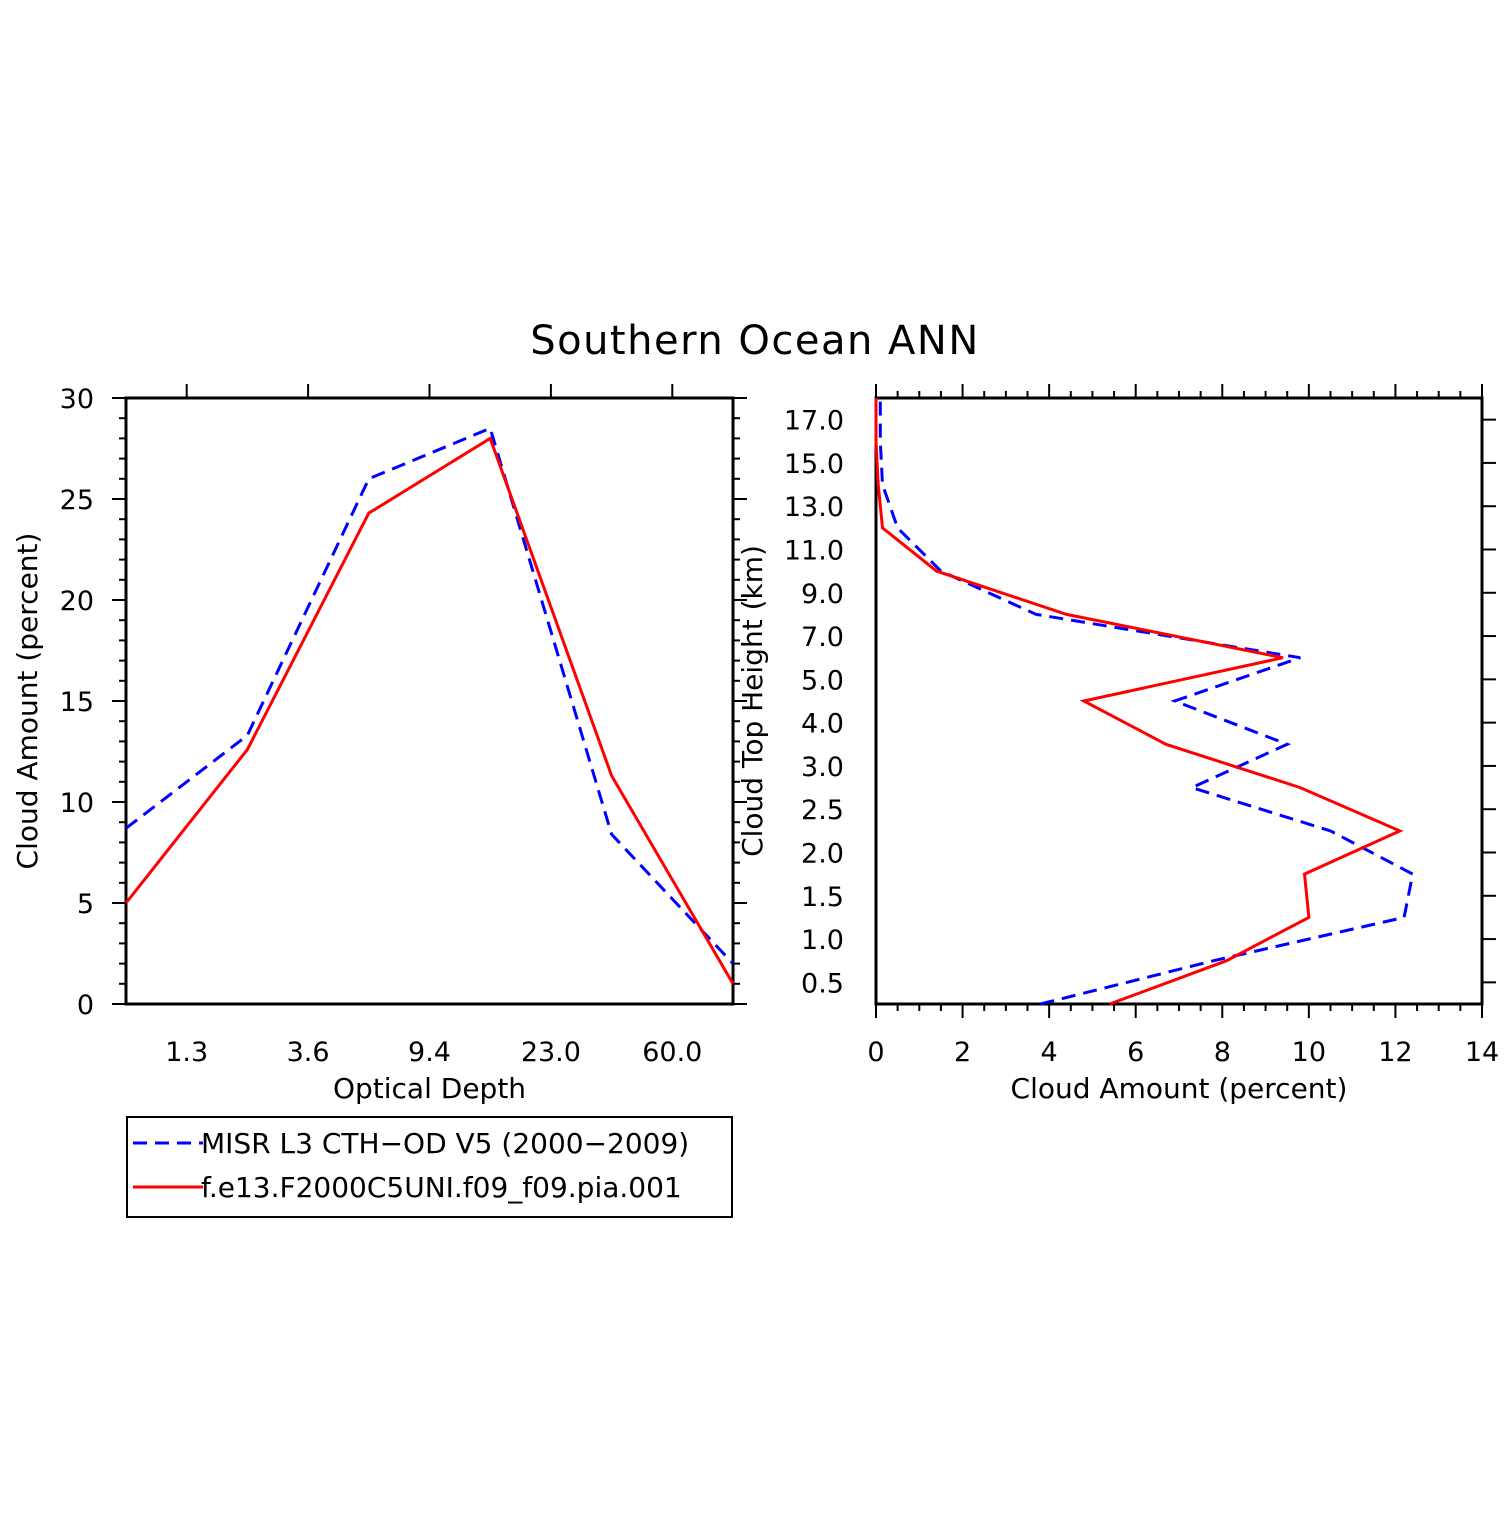 The image size is (1510, 1515). I want to click on x-tick-label: 12, so click(1395, 1052).